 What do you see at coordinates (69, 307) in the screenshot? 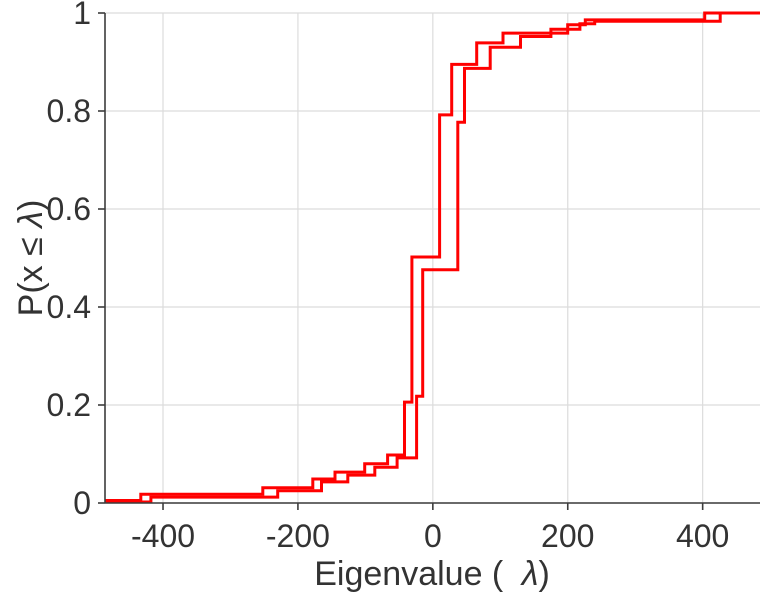
I see `y-tick-label: 0.4` at bounding box center [69, 307].